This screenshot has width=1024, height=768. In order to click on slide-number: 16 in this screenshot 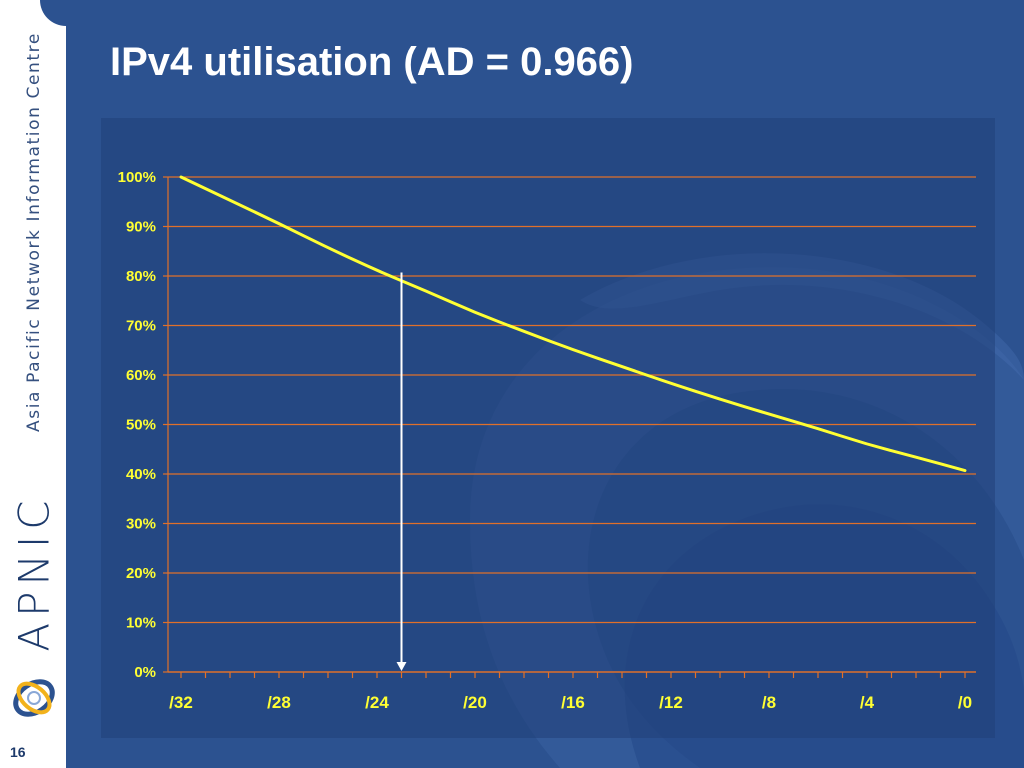, I will do `click(18, 752)`.